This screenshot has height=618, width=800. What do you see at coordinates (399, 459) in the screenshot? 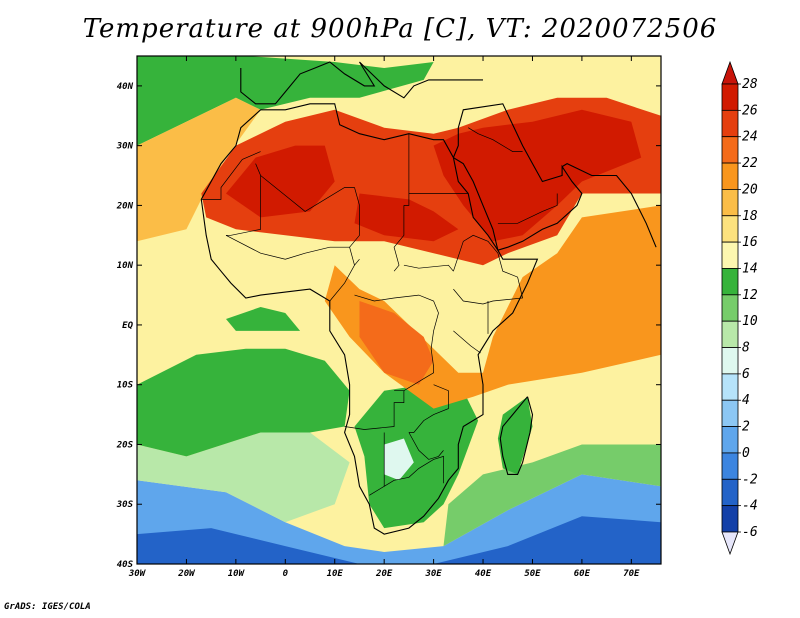
I see `region-kalahari-cool` at bounding box center [399, 459].